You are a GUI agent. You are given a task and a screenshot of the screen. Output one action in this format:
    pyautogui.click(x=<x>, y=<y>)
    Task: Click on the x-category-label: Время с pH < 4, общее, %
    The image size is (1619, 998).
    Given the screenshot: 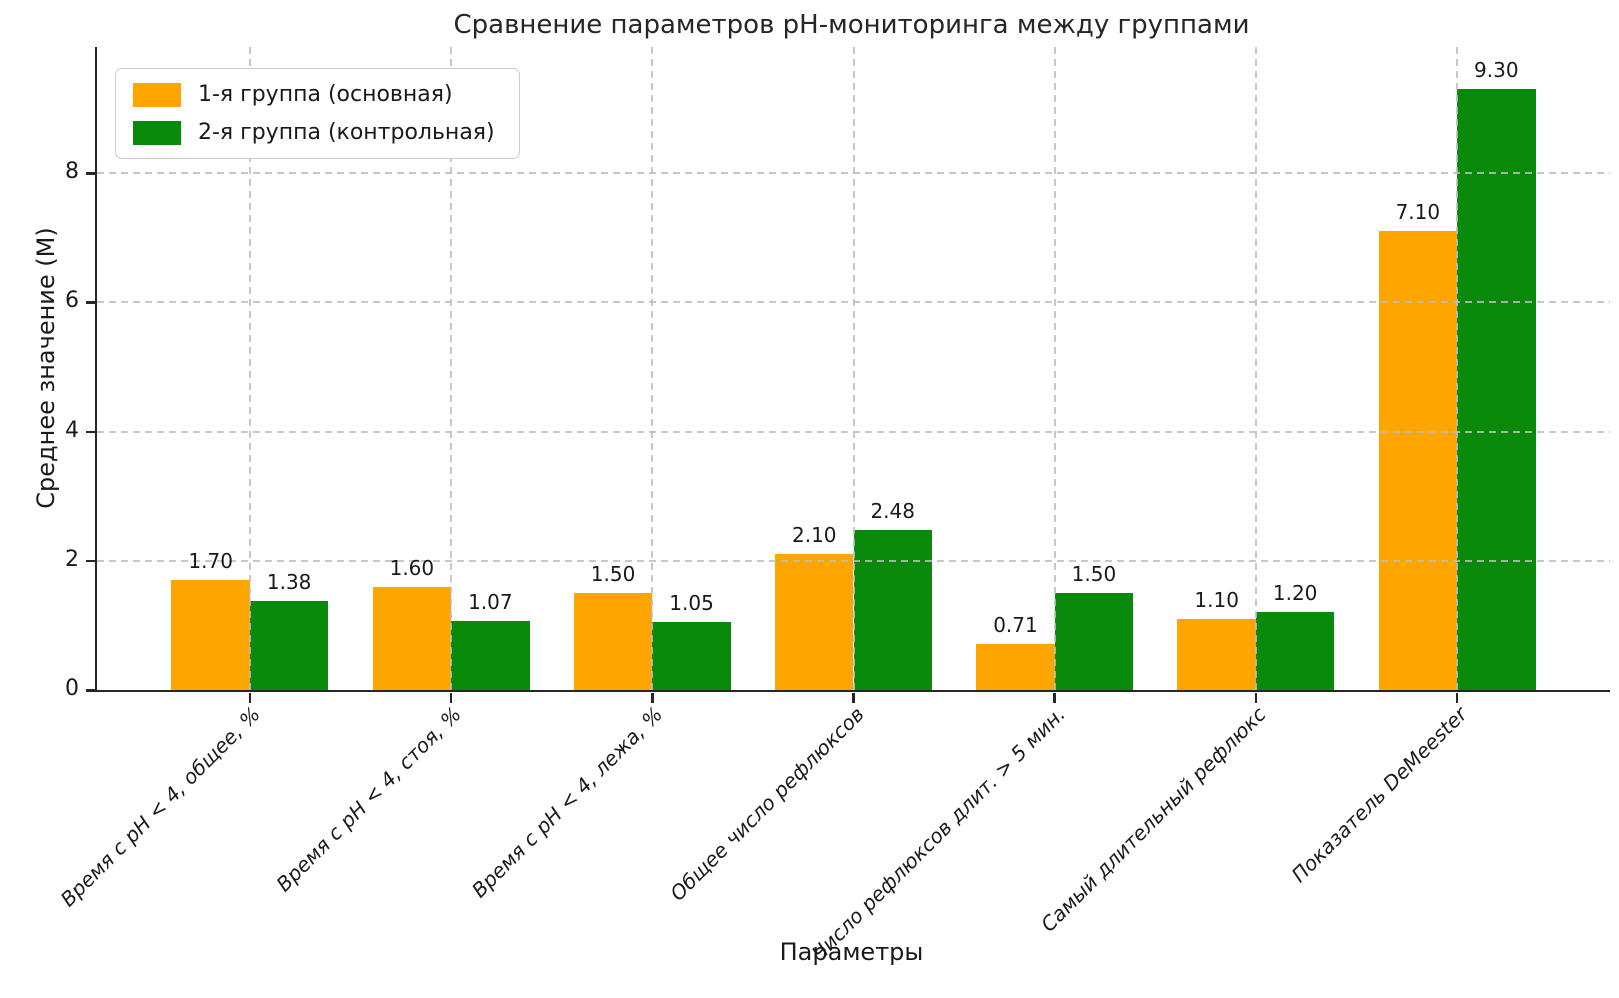 What is the action you would take?
    pyautogui.click(x=160, y=807)
    